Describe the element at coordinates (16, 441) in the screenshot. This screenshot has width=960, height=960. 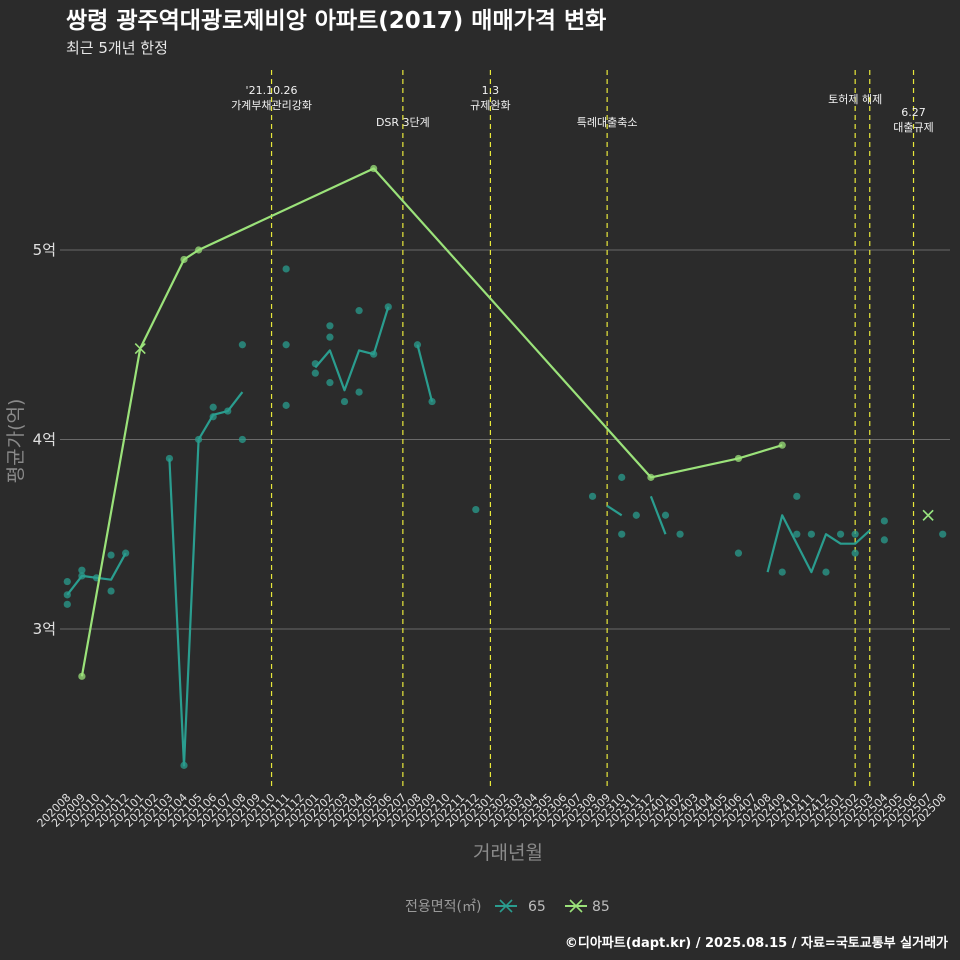
I see `y-axis-title: 평균가(억)` at that location.